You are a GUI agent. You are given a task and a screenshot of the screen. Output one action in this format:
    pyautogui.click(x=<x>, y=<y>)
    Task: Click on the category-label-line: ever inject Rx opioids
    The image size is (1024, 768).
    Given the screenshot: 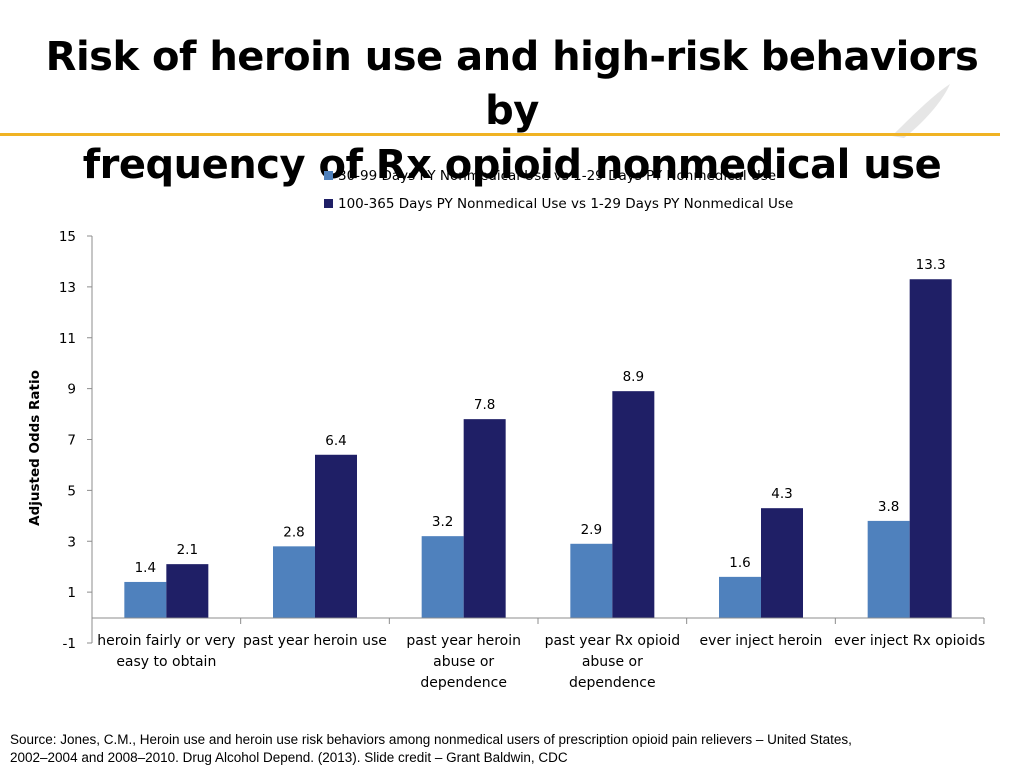 What is the action you would take?
    pyautogui.click(x=909, y=641)
    